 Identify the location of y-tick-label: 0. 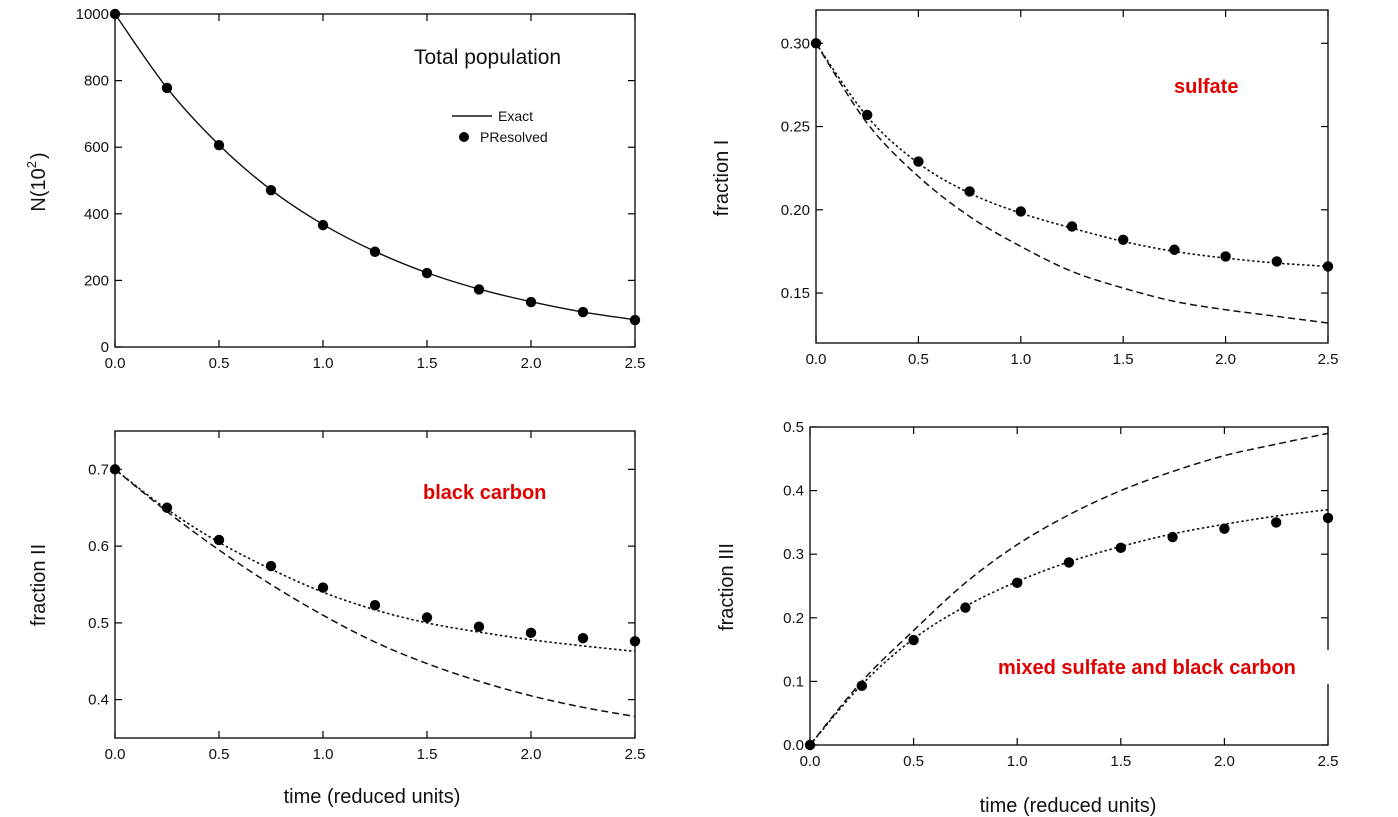
(105, 347).